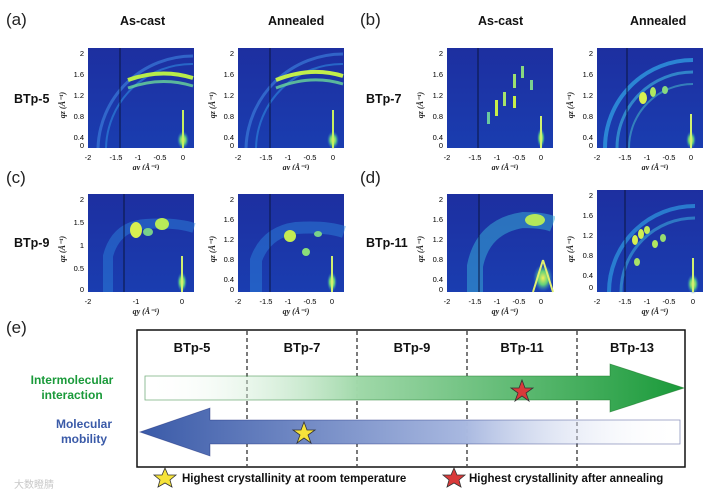 The width and height of the screenshot is (720, 495). What do you see at coordinates (658, 21) in the screenshot?
I see `panel-b-title-annealed: Annealed` at bounding box center [658, 21].